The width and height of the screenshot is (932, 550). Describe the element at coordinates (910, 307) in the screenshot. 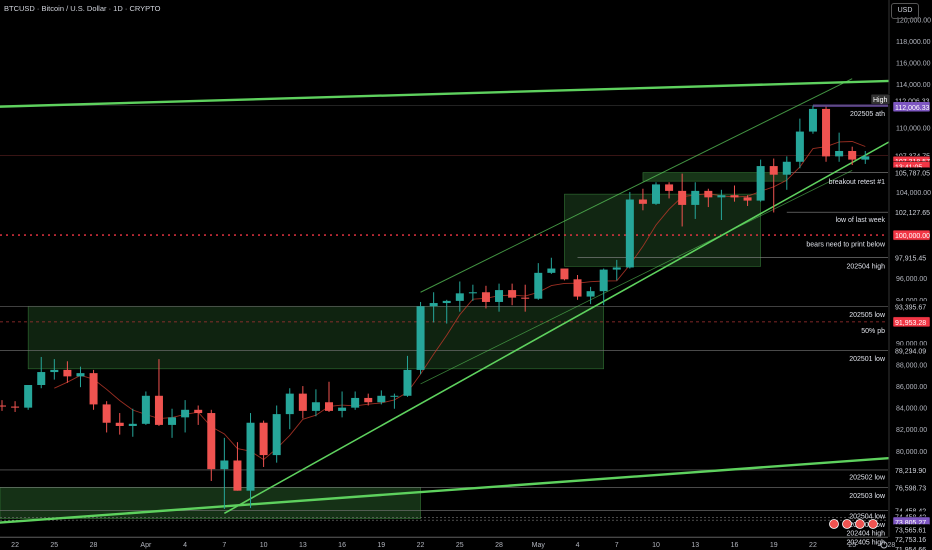

I see `price-tag: 93,395.67` at that location.